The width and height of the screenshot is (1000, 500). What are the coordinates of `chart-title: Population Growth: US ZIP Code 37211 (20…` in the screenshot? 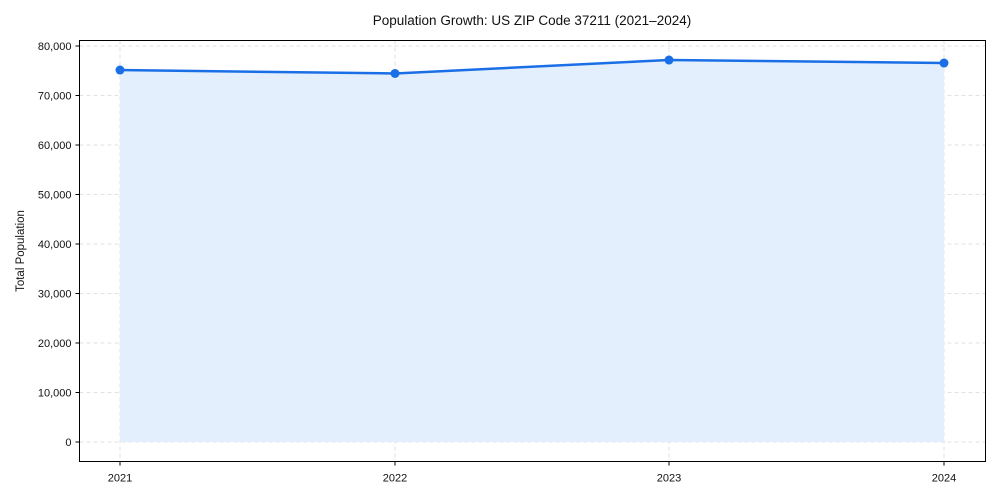 It's located at (532, 20).